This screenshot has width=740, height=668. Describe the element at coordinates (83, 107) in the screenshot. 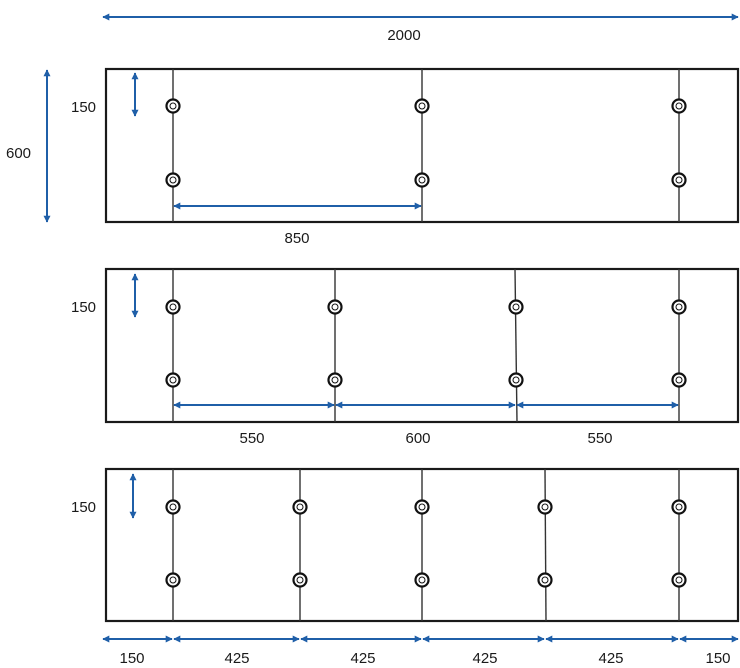

I see `panel-1-hole-offset-label: 150` at that location.